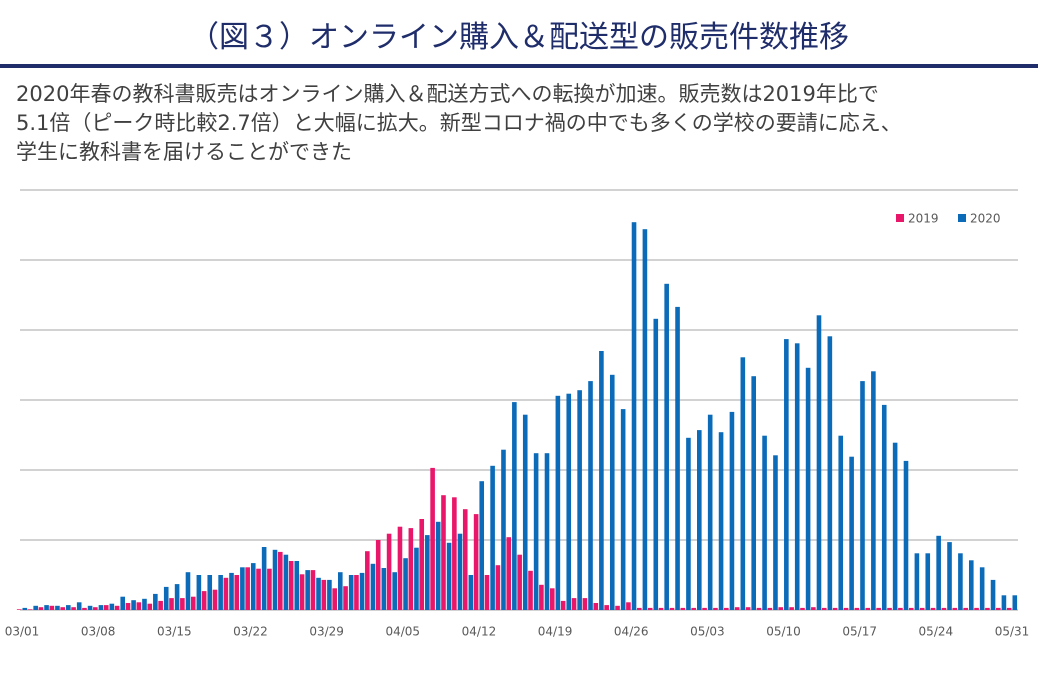  What do you see at coordinates (1012, 632) in the screenshot?
I see `x-tick-label: 05/31` at bounding box center [1012, 632].